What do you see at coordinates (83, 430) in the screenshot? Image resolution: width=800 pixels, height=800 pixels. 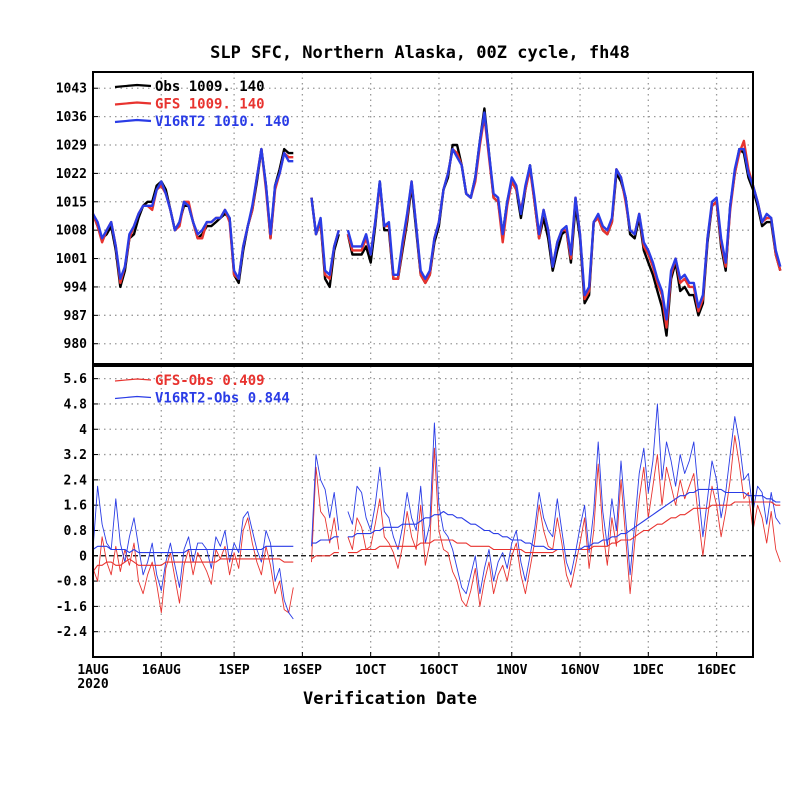 I see `y-tick-label: 4` at bounding box center [83, 430].